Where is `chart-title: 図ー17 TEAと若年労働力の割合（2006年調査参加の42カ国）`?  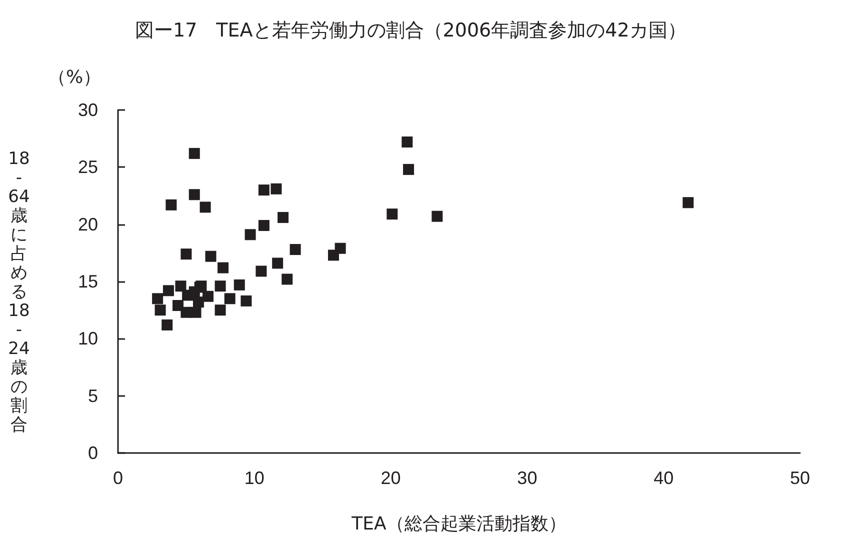 chart-title: 図ー17 TEAと若年労働力の割合（2006年調査参加の42カ国） is located at coordinates (410, 31).